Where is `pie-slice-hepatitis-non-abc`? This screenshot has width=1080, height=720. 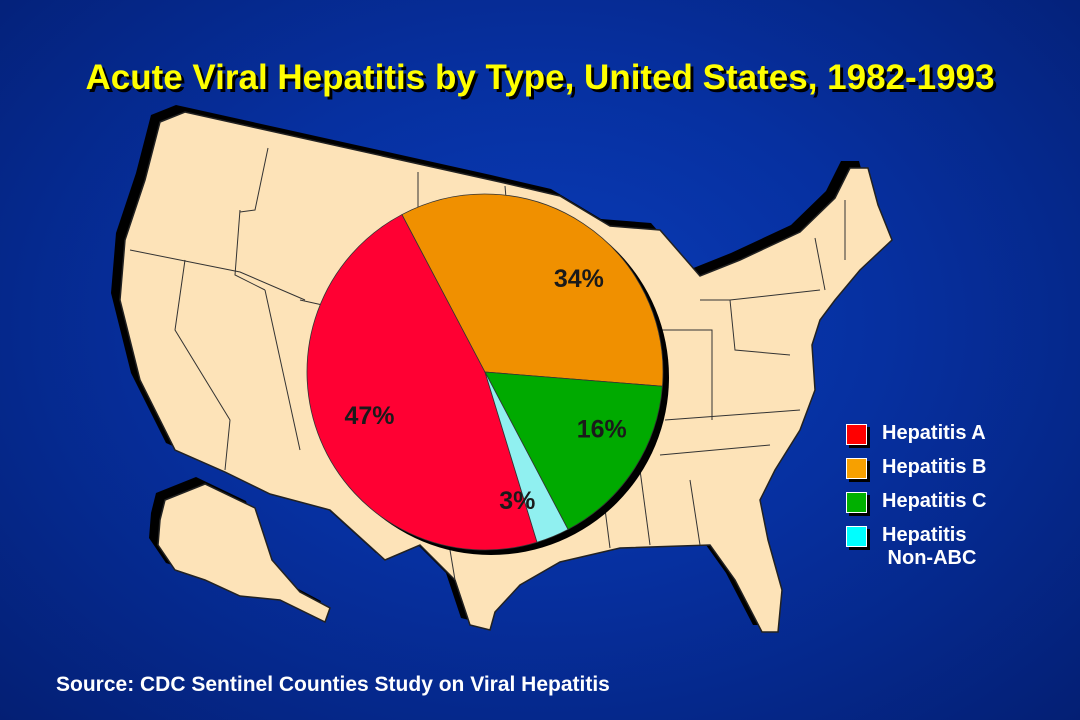
pie-slice-hepatitis-non-abc is located at coordinates (526, 457).